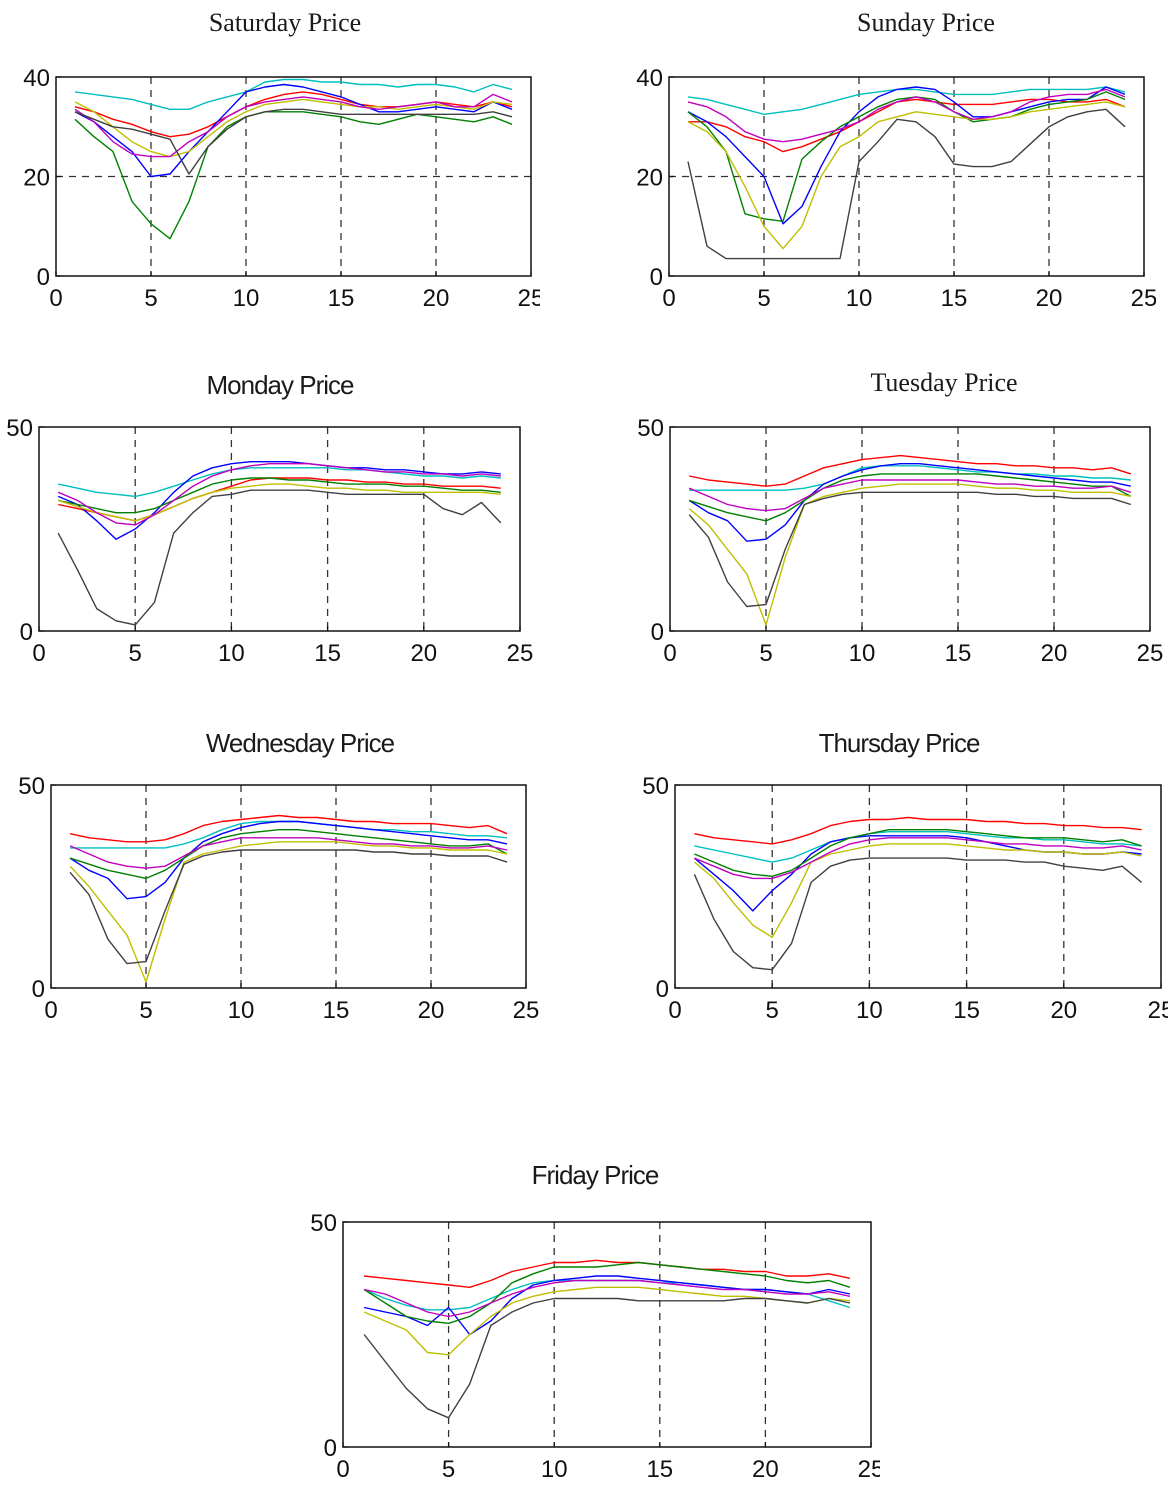  I want to click on y-tick-label: 40, so click(649, 78).